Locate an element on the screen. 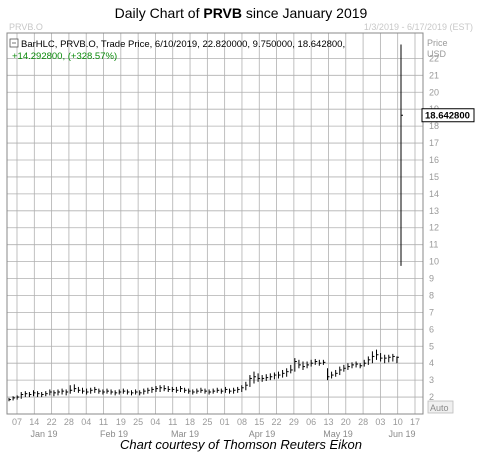 Image resolution: width=482 pixels, height=458 pixels. legend-icon is located at coordinates (14, 43).